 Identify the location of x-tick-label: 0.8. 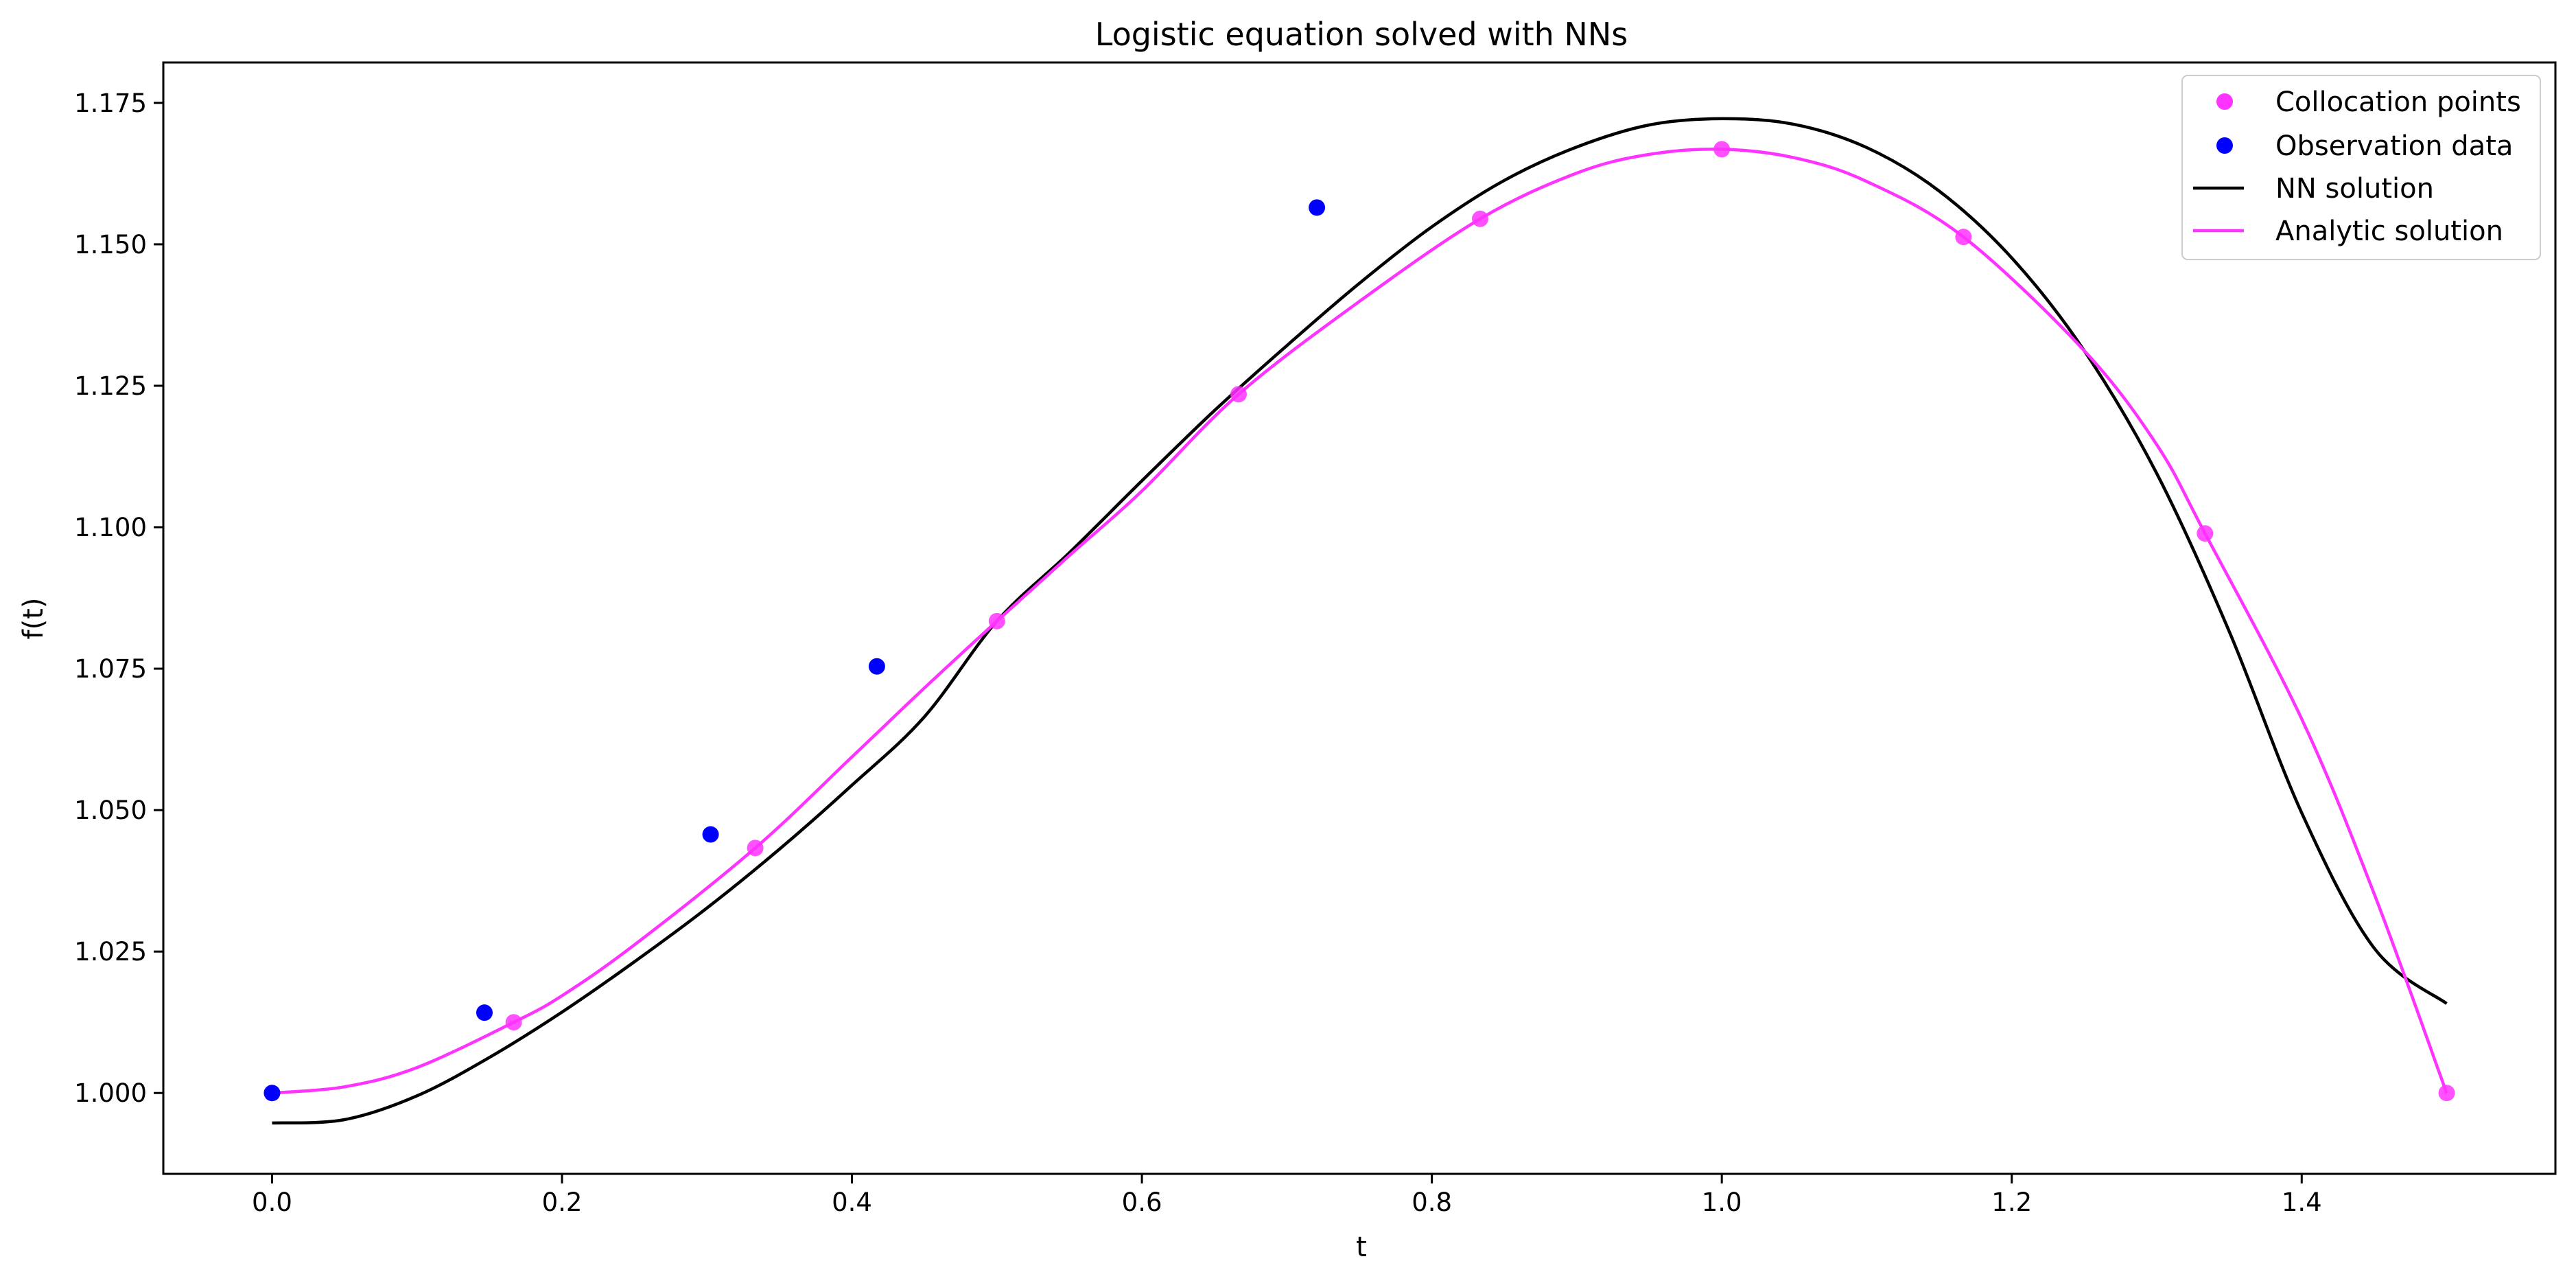
(1432, 1202).